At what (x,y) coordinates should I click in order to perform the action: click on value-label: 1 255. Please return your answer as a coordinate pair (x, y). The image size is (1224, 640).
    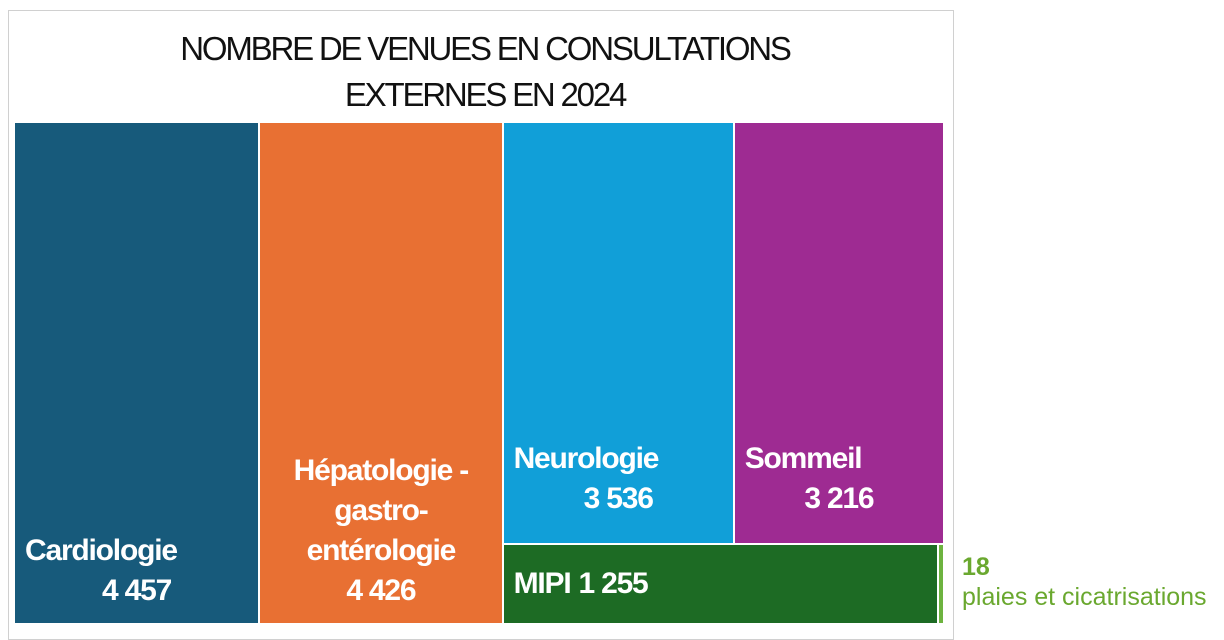
    Looking at the image, I should click on (613, 584).